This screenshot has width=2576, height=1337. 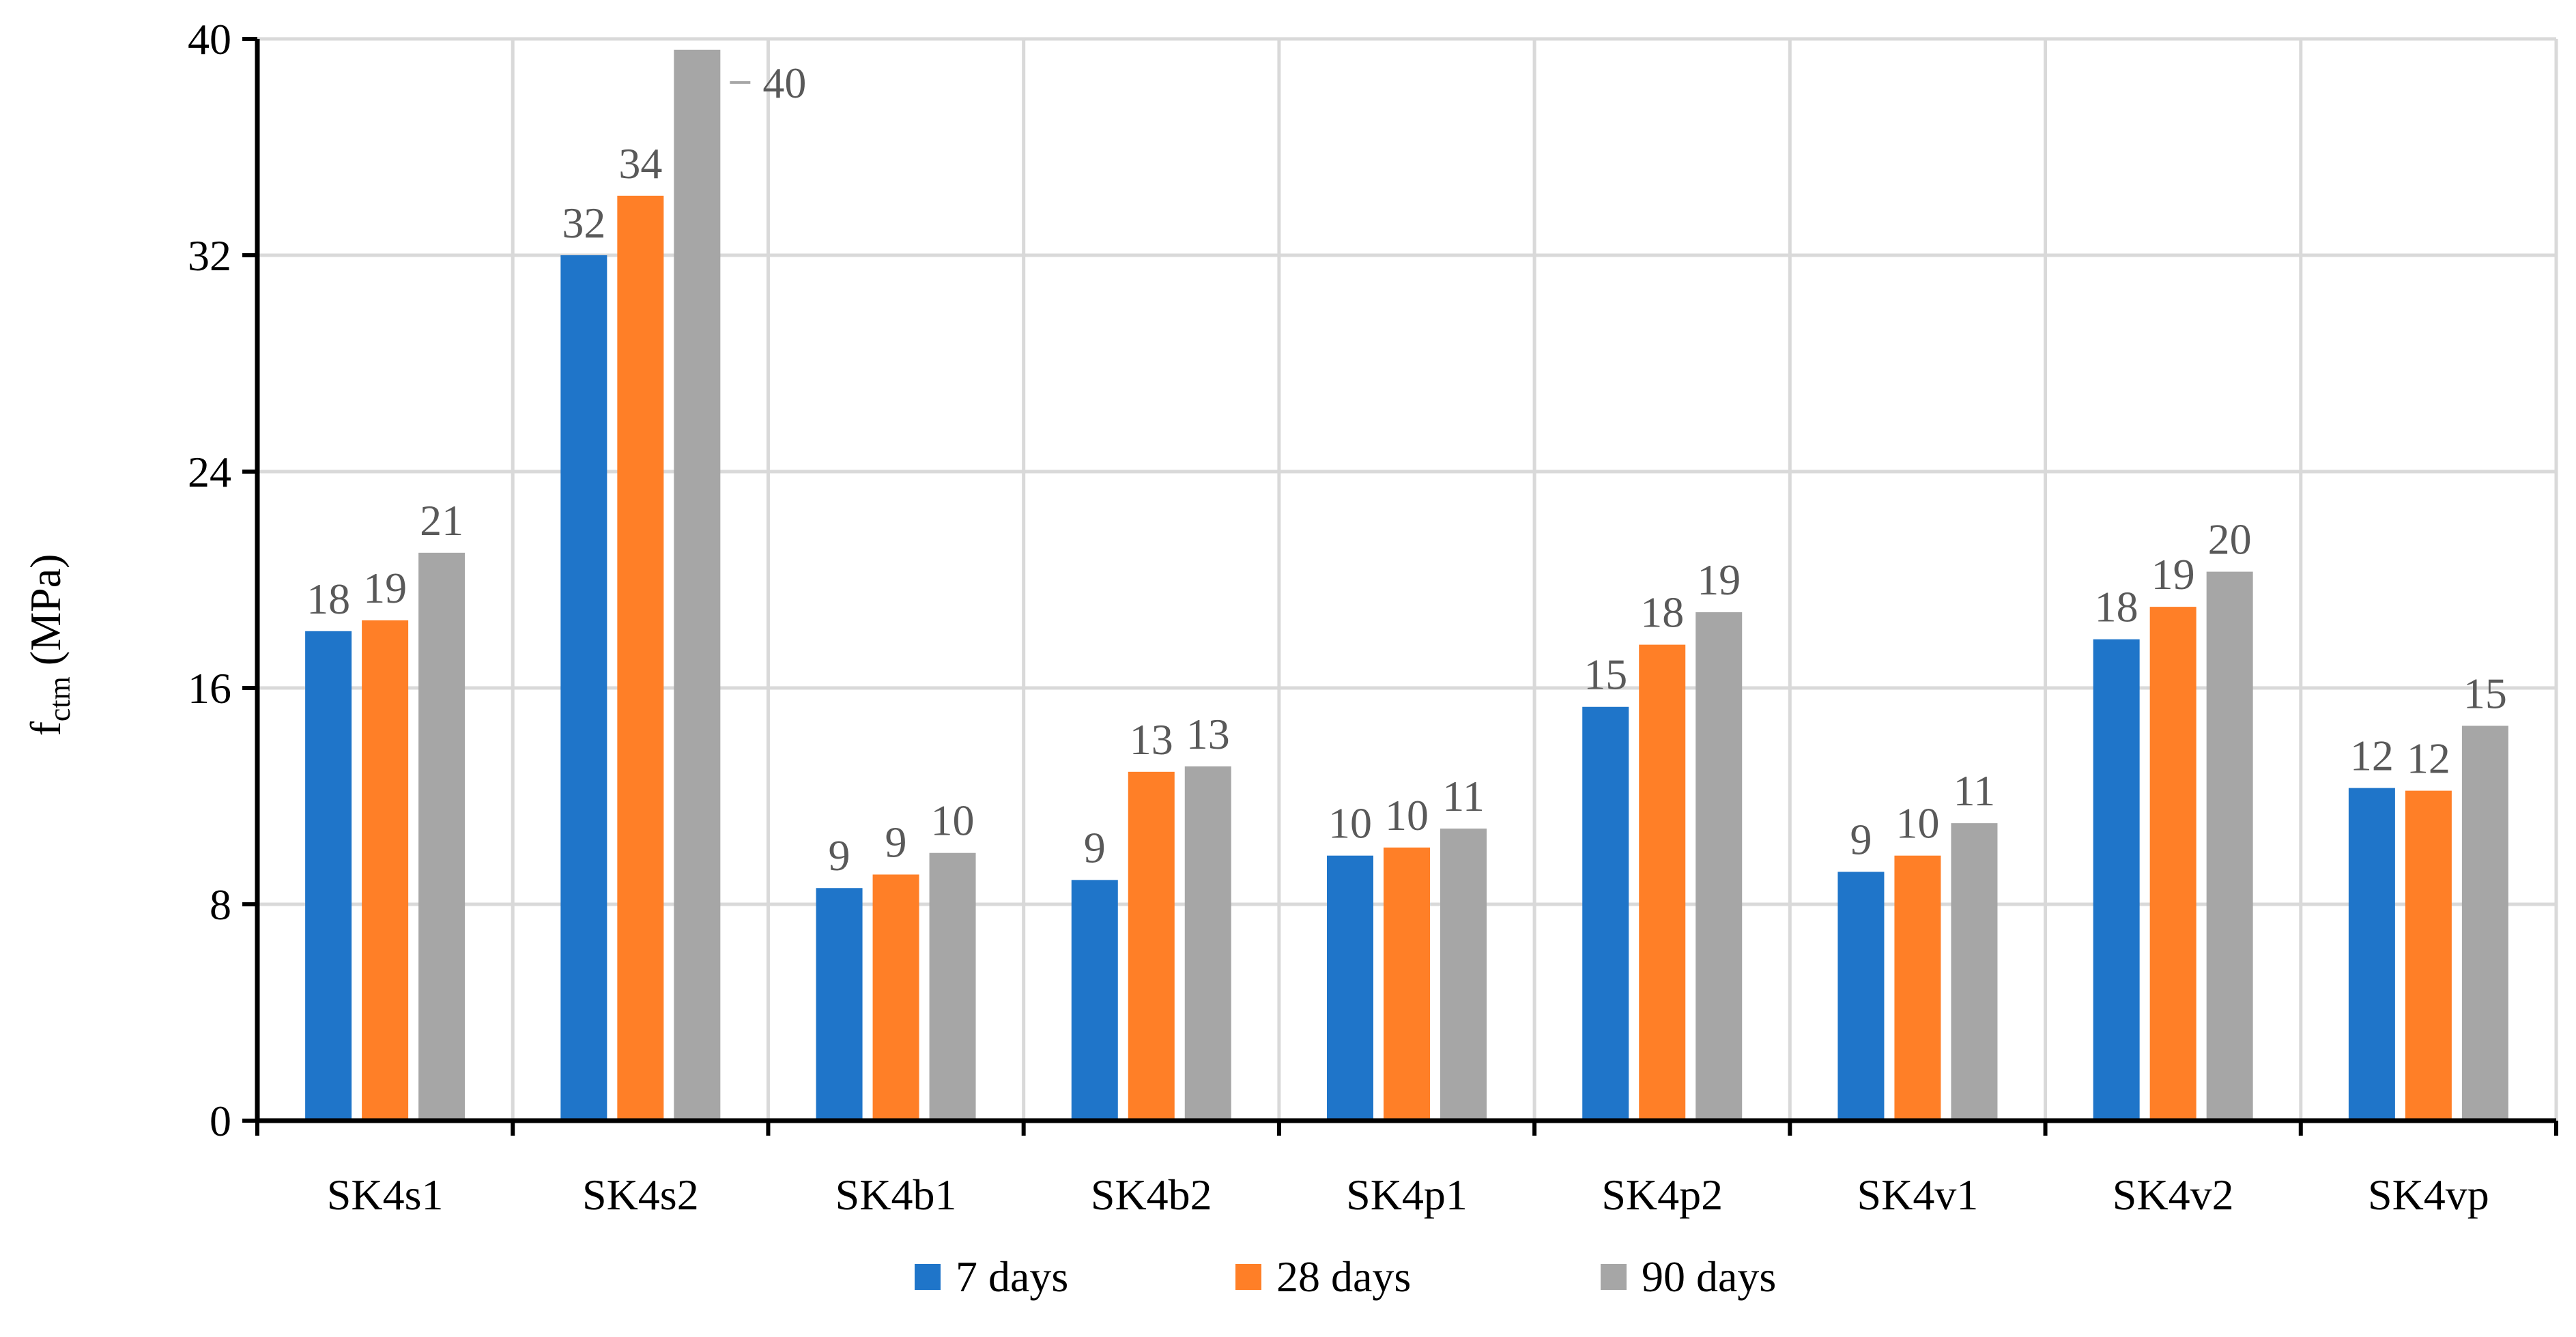 What do you see at coordinates (784, 83) in the screenshot?
I see `data-label: 40` at bounding box center [784, 83].